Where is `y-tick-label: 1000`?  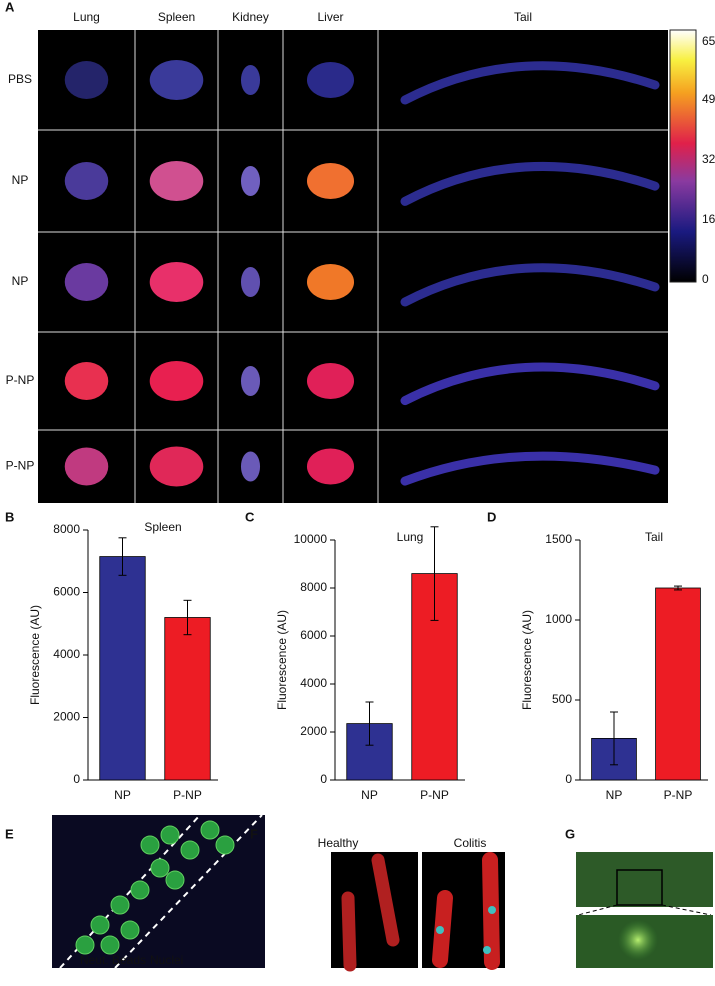
y-tick-label: 1000 is located at coordinates (558, 619).